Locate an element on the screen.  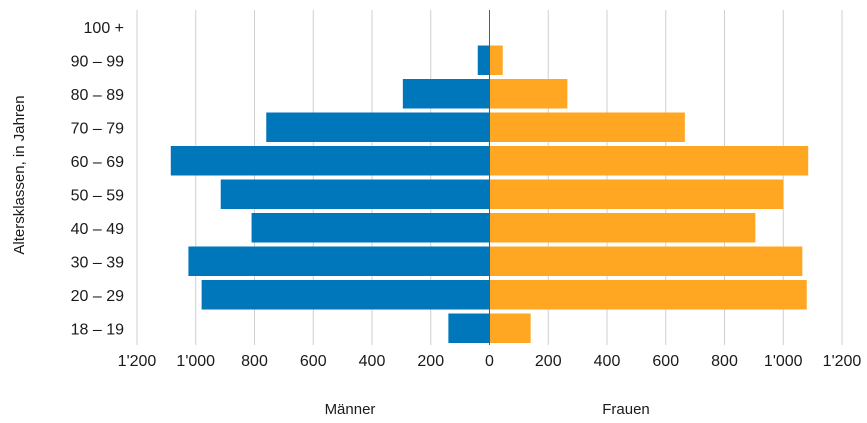
legend-frauen: Frauen is located at coordinates (626, 409).